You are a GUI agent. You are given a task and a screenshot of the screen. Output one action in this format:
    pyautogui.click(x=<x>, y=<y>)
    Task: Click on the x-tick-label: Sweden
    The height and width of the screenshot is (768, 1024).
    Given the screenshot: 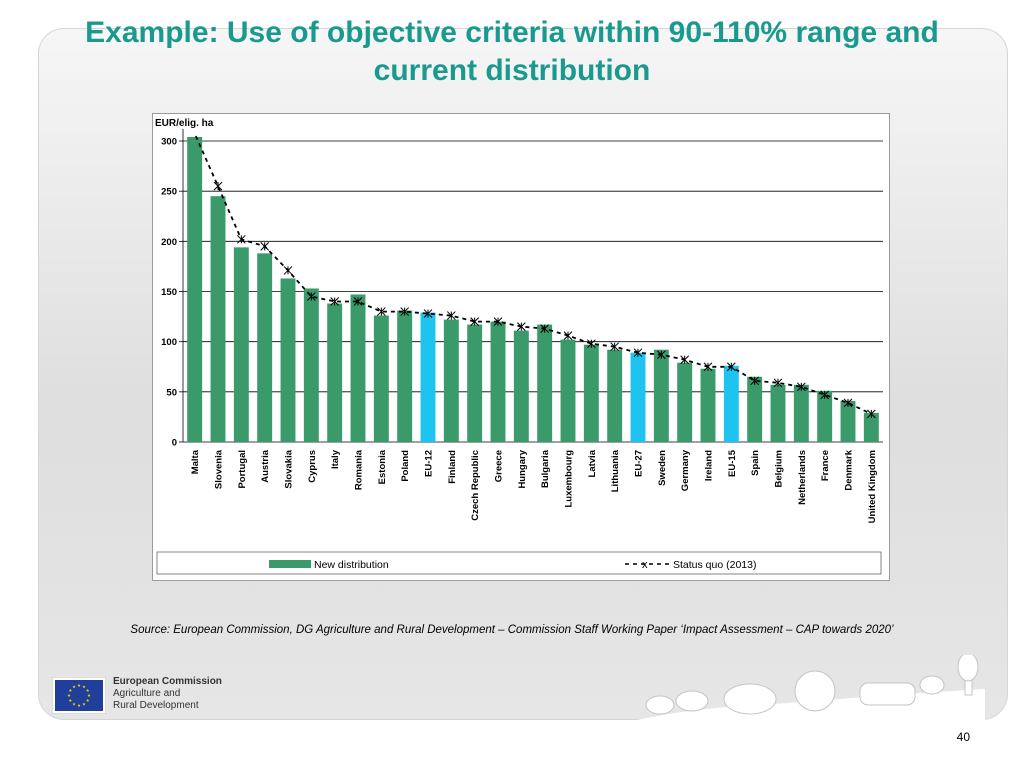 What is the action you would take?
    pyautogui.click(x=662, y=468)
    